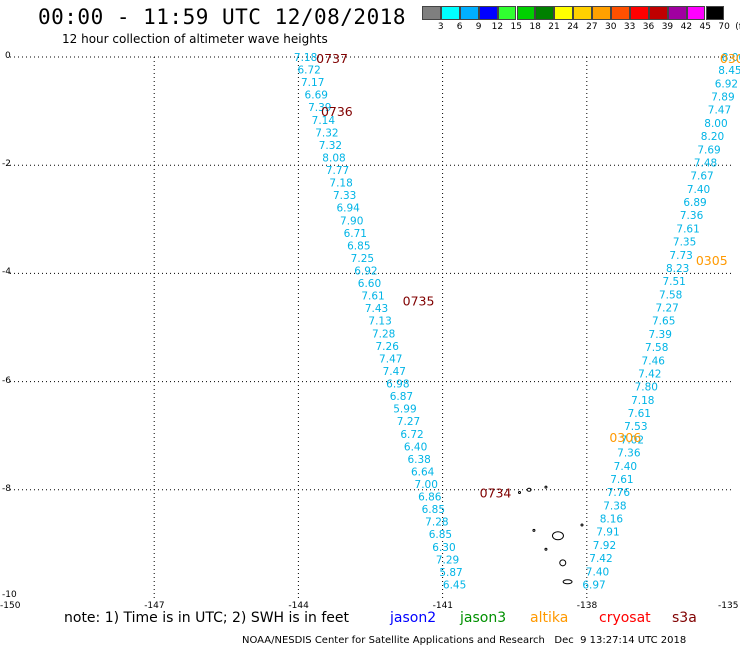  I want to click on wave-height-value: 8.20, so click(712, 137).